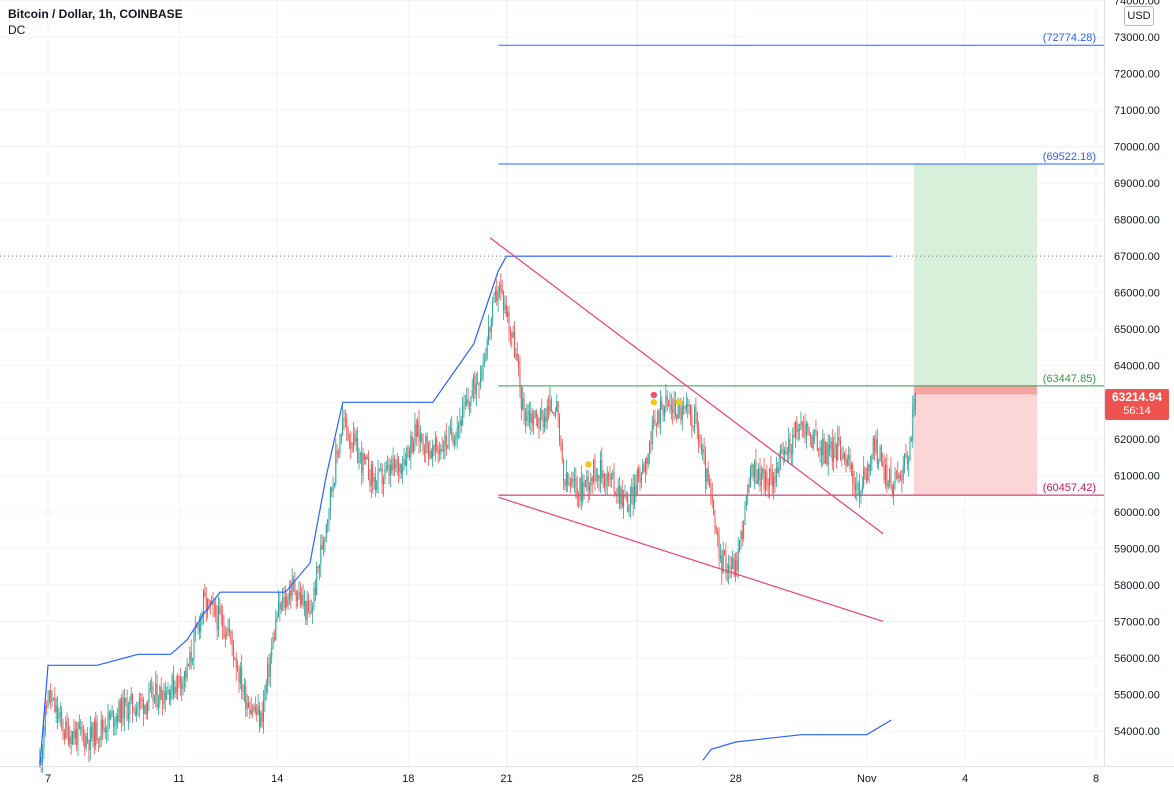 The image size is (1174, 792). Describe the element at coordinates (1096, 779) in the screenshot. I see `time-tick-label: 8` at that location.